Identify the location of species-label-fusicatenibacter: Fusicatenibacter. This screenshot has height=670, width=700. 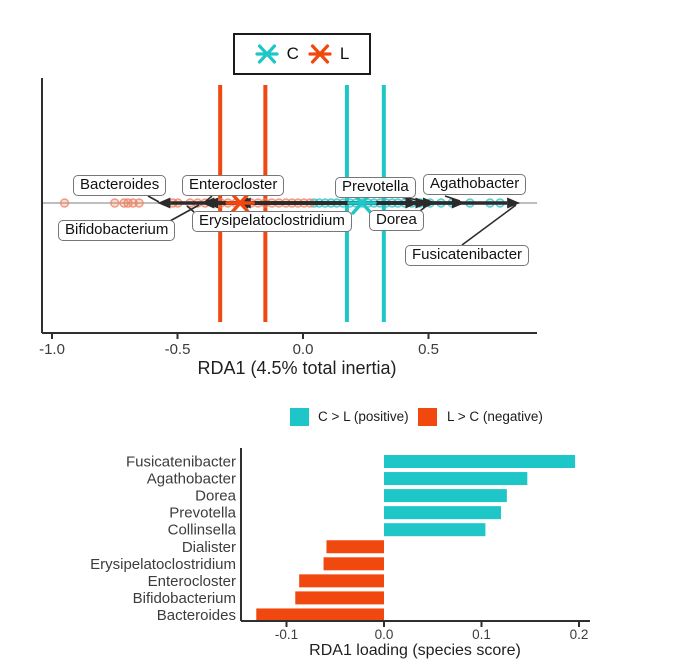
(467, 255).